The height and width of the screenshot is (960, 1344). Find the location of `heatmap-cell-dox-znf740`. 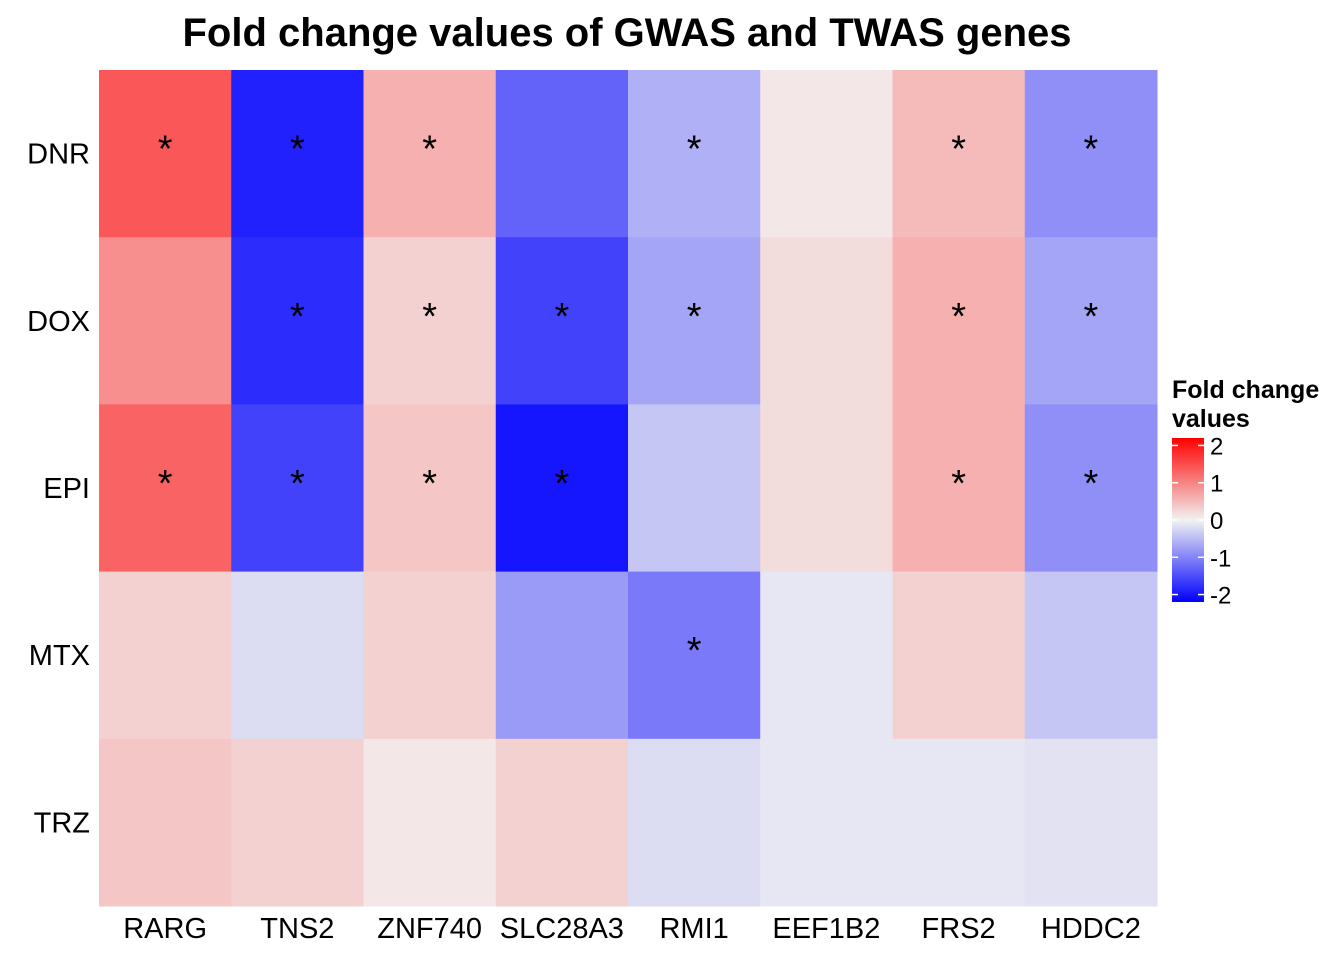

heatmap-cell-dox-znf740 is located at coordinates (430, 321).